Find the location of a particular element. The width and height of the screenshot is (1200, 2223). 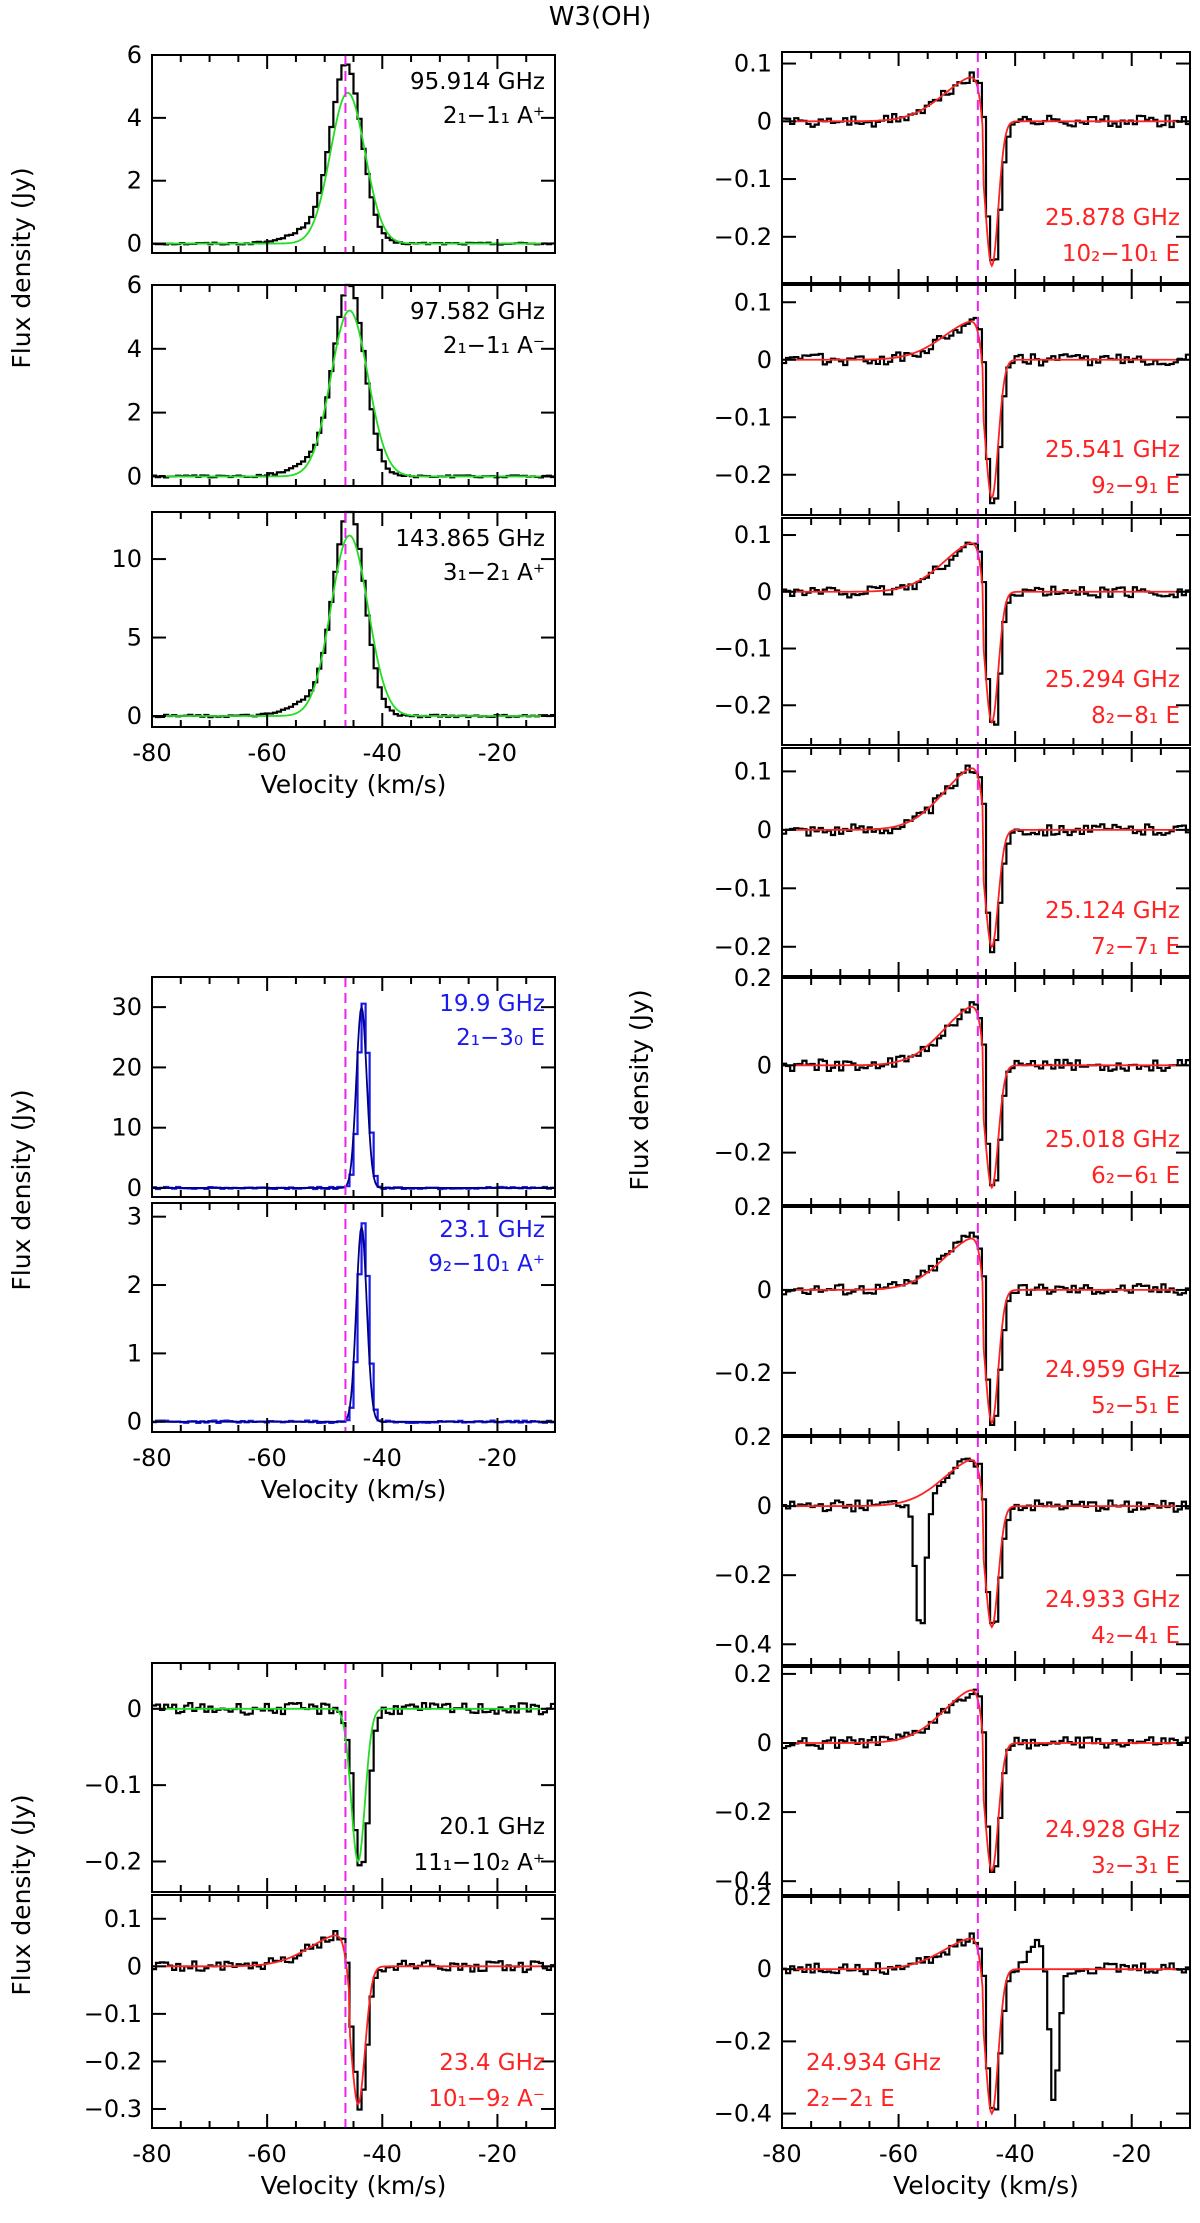

frequency-label: 95.914 GHz is located at coordinates (477, 82).